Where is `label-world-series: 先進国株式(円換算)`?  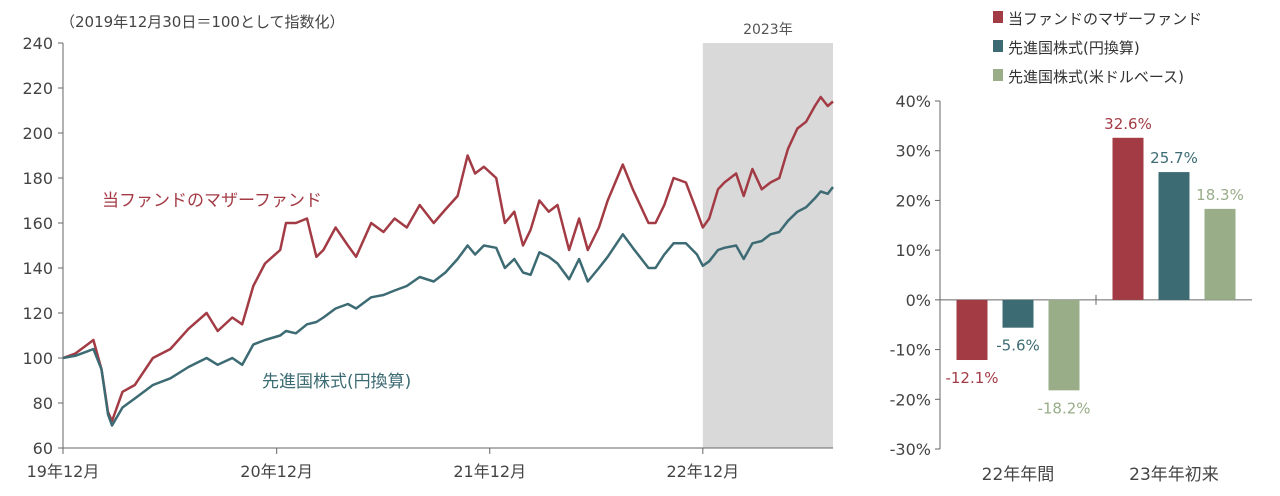 label-world-series: 先進国株式(円換算) is located at coordinates (336, 382).